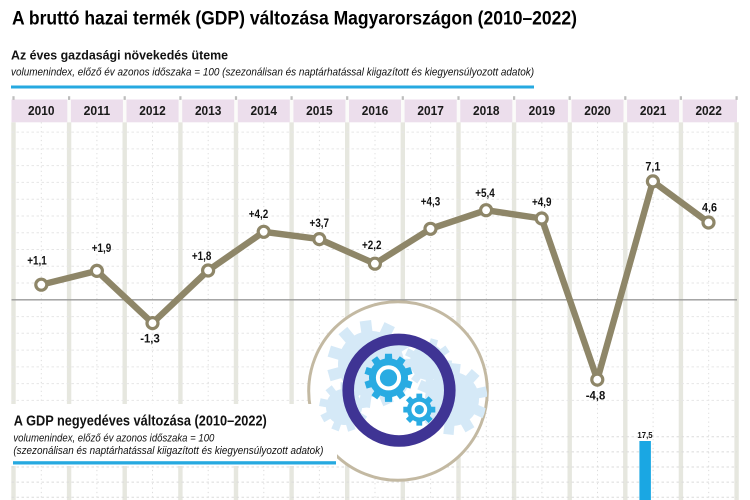 This screenshot has width=750, height=500. What do you see at coordinates (597, 111) in the screenshot?
I see `svg-text: 2020` at bounding box center [597, 111].